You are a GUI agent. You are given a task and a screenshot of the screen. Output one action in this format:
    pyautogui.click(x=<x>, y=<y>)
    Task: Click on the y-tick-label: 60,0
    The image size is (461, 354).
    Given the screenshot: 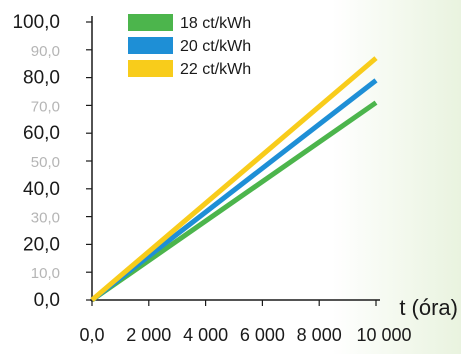 What is the action you would take?
    pyautogui.click(x=41, y=133)
    